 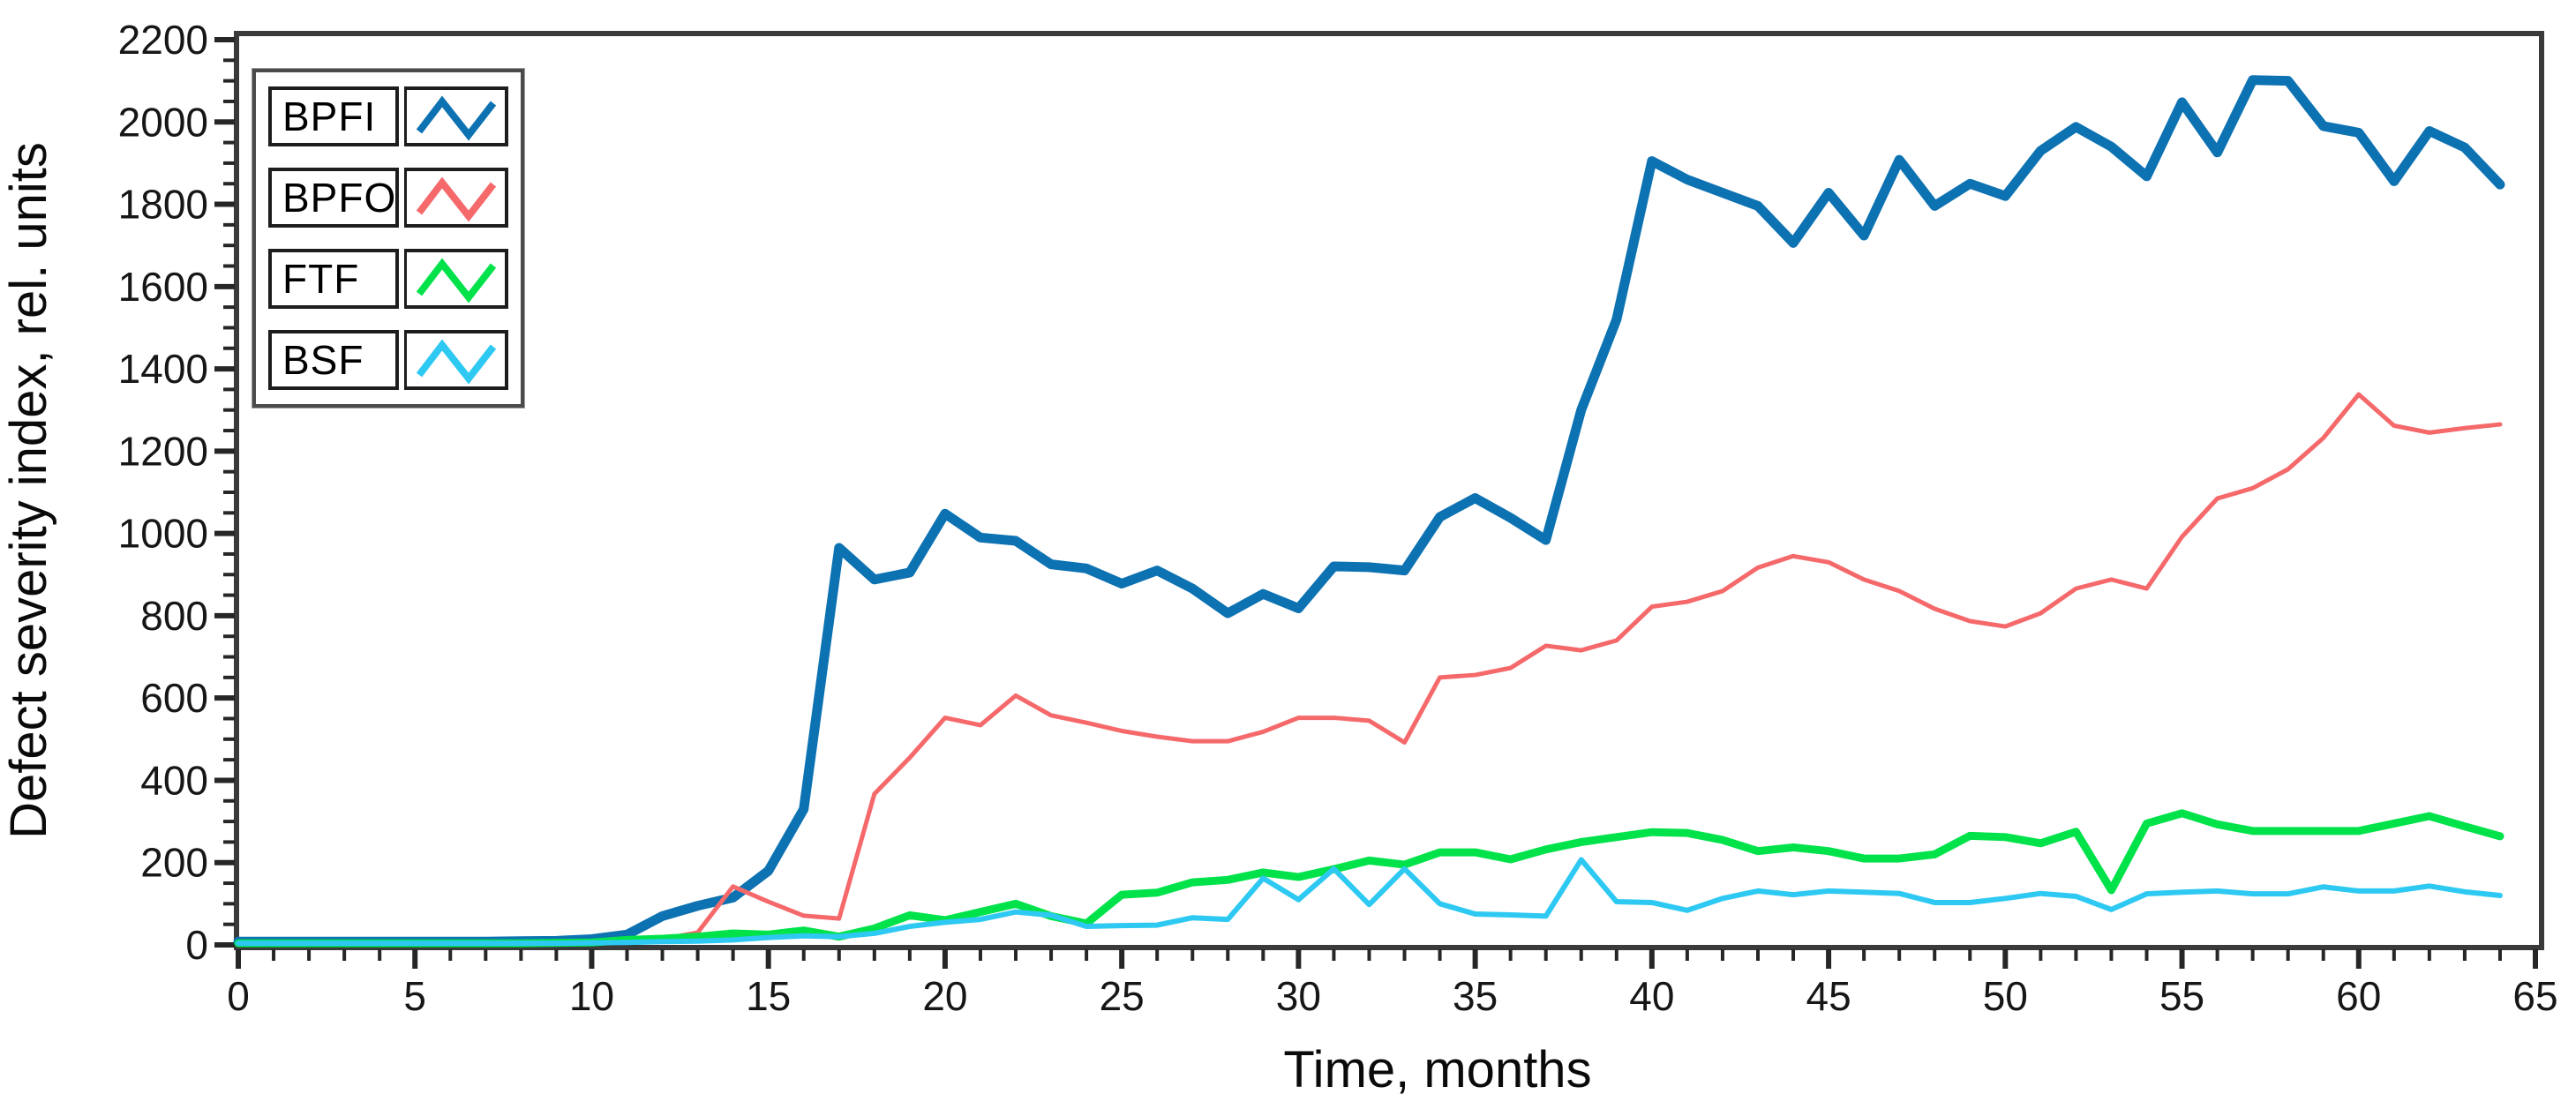 What do you see at coordinates (163, 40) in the screenshot?
I see `y-tick-label: 2200` at bounding box center [163, 40].